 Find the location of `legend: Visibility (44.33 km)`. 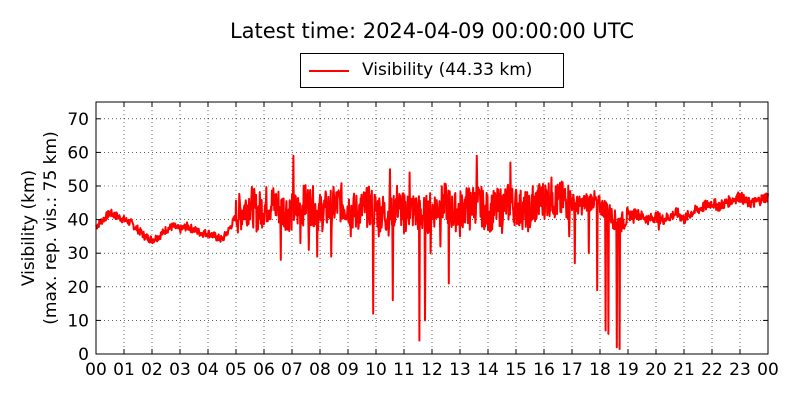

legend: Visibility (44.33 km) is located at coordinates (432, 70).